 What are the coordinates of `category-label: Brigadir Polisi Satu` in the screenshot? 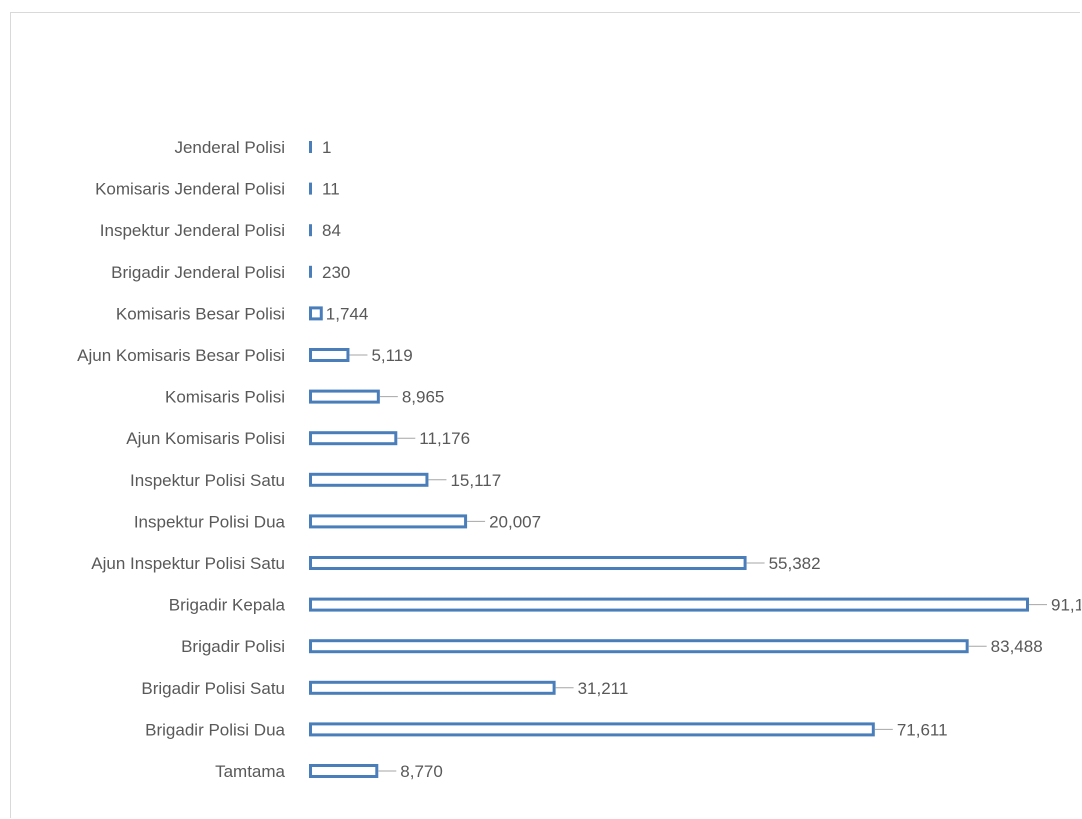 It's located at (213, 688).